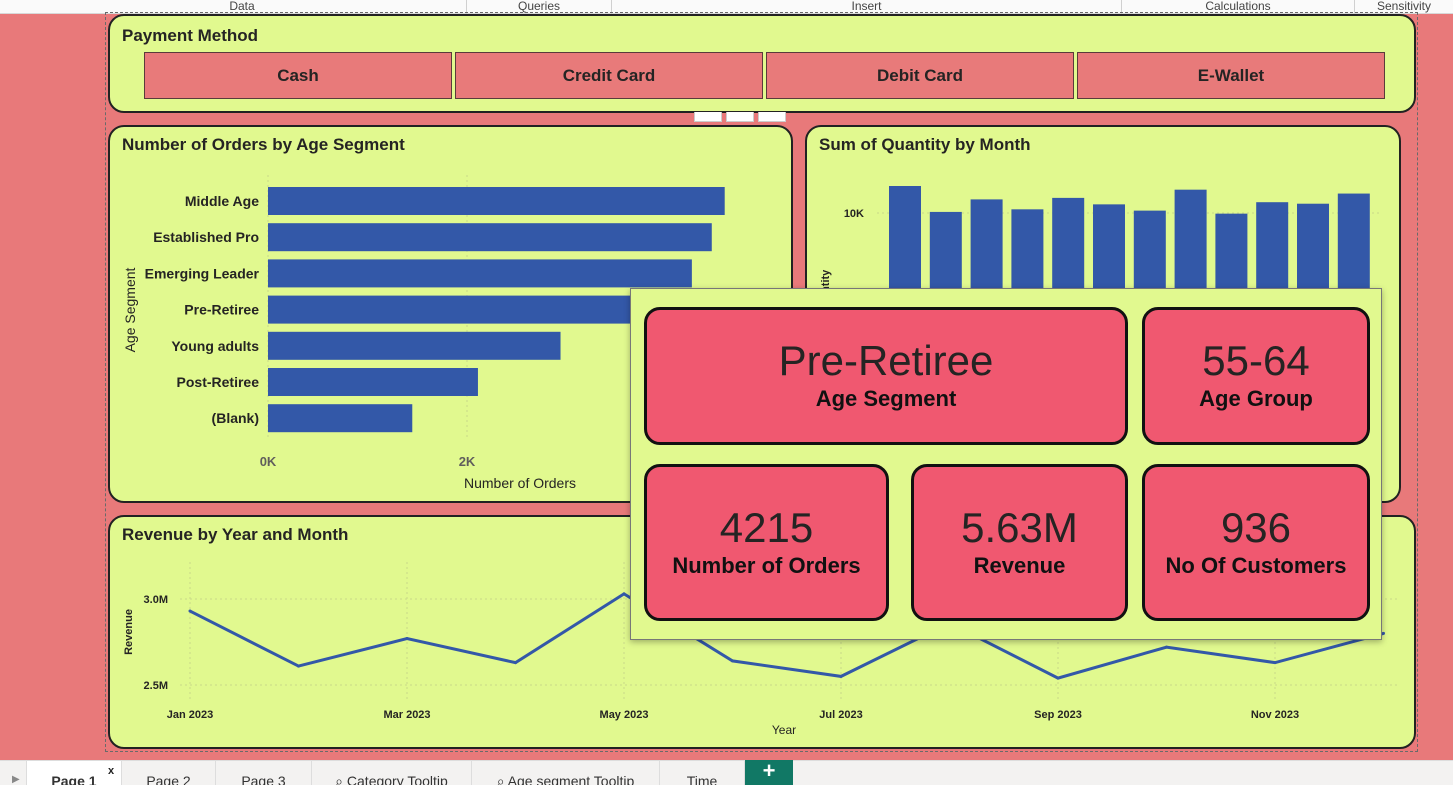 The image size is (1453, 785). What do you see at coordinates (772, 117) in the screenshot?
I see `more-options-icon` at bounding box center [772, 117].